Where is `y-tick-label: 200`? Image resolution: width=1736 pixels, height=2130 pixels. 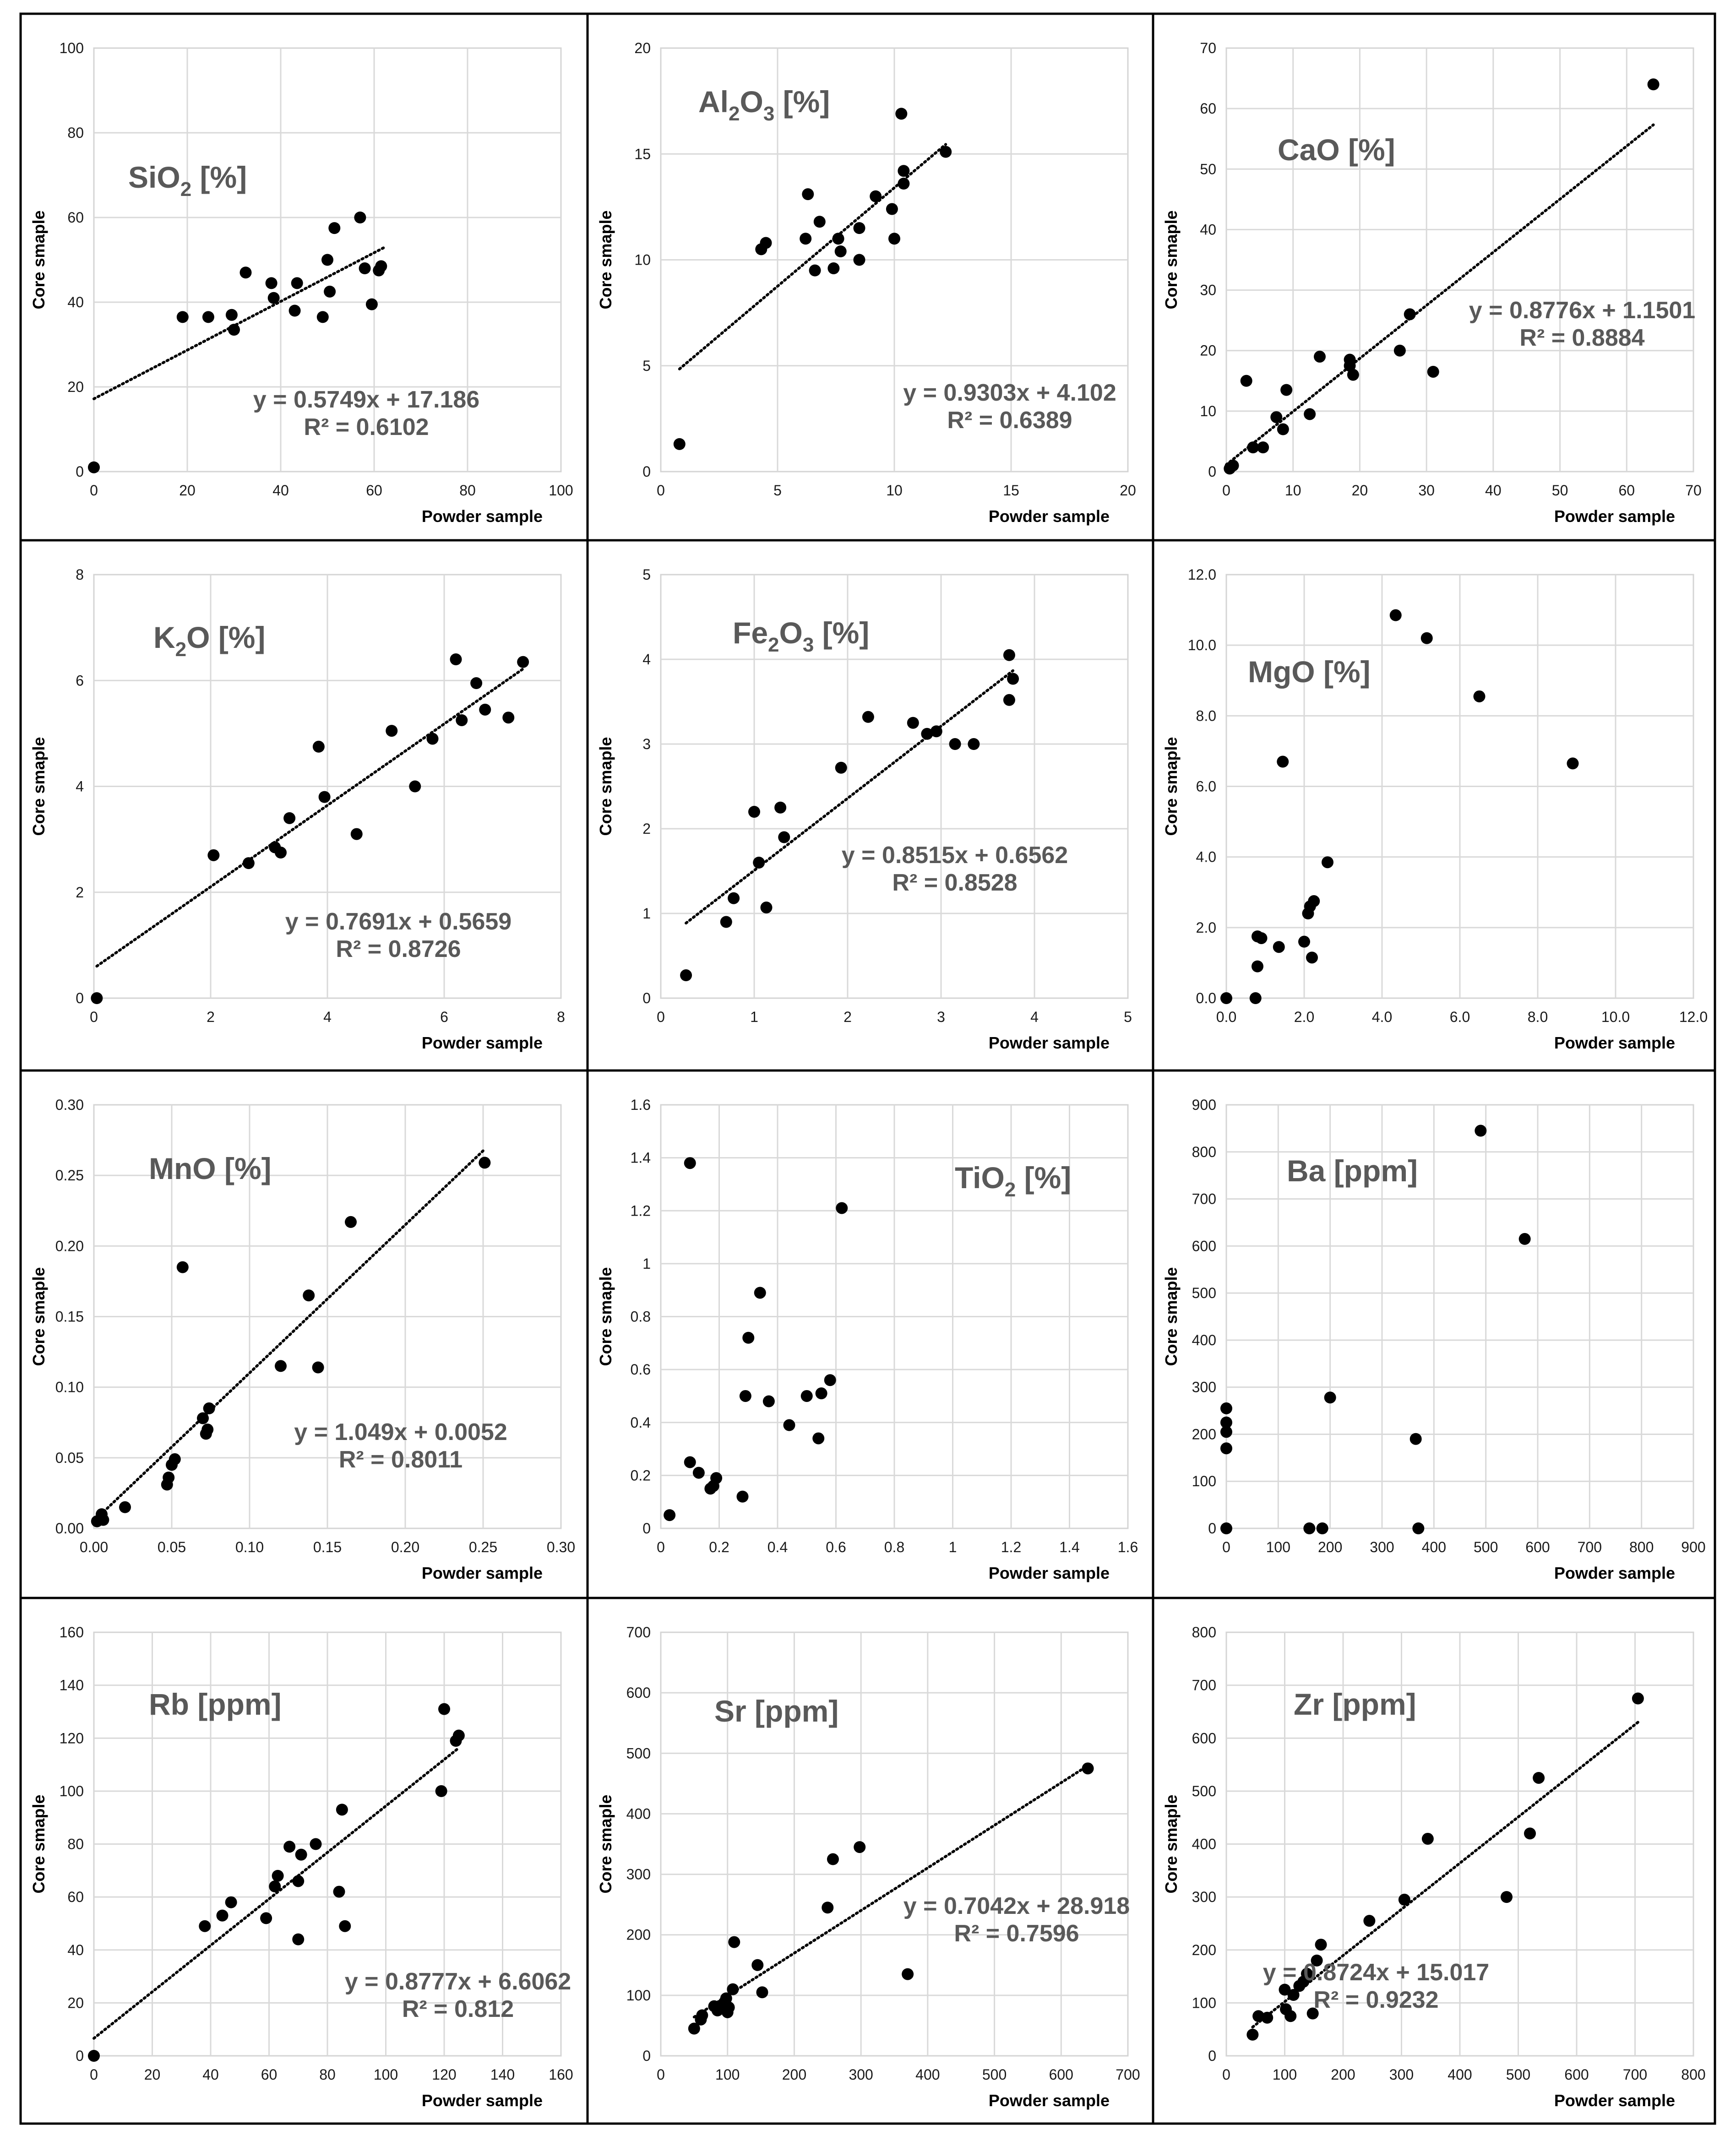 y-tick-label: 200 is located at coordinates (1204, 1434).